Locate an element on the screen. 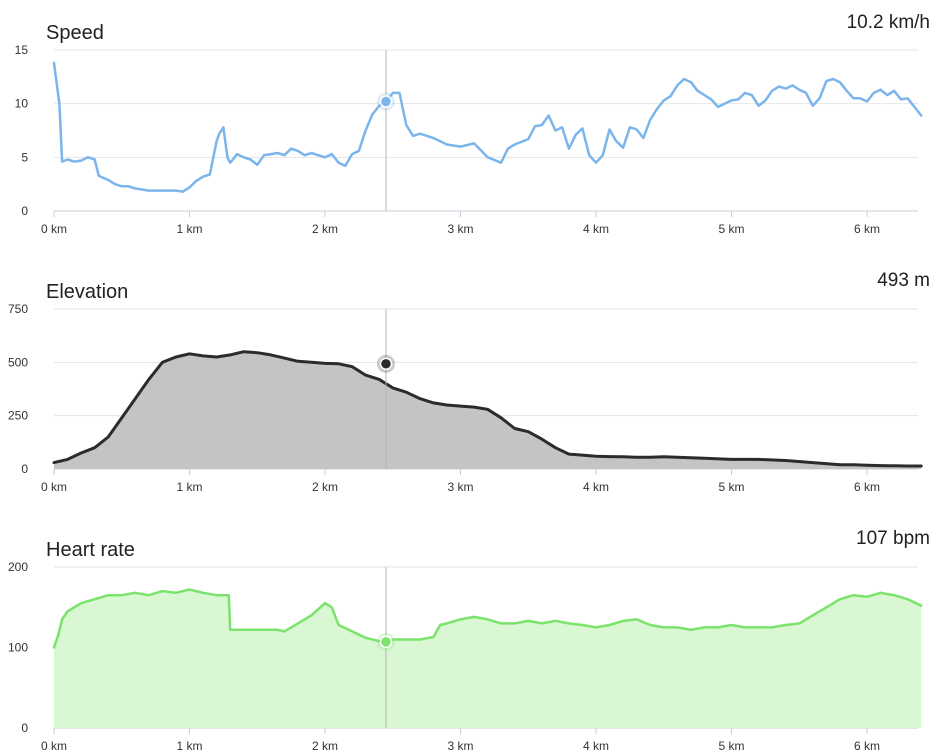 Image resolution: width=940 pixels, height=756 pixels. heart-rate-xtick-label: 6 km is located at coordinates (867, 746).